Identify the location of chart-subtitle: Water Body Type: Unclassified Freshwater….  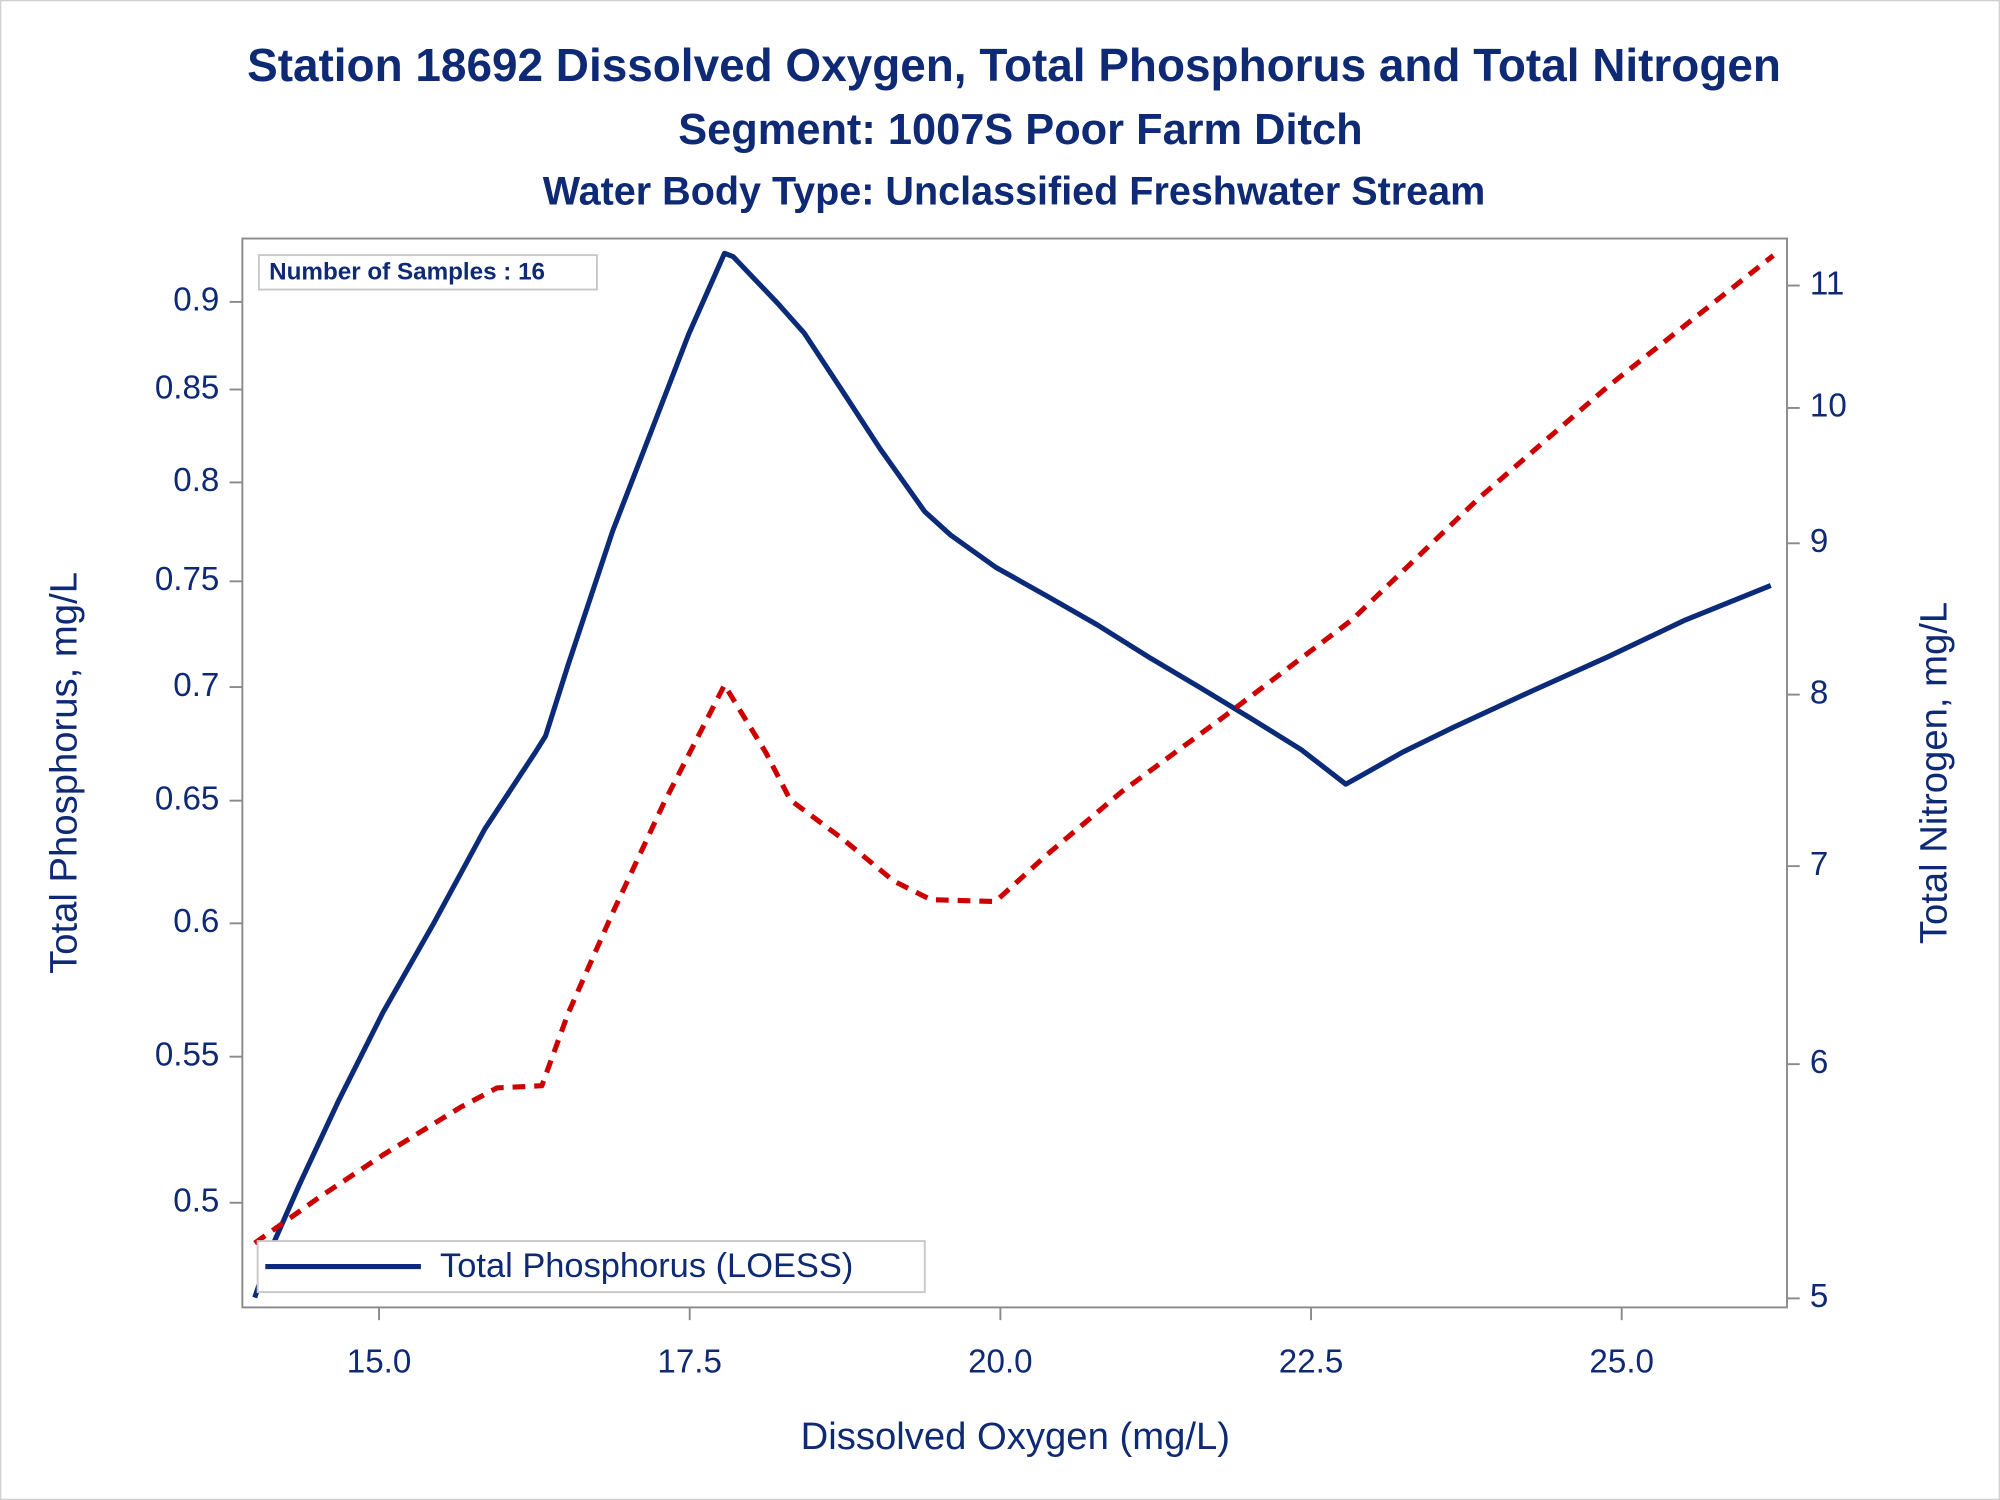
(1014, 191).